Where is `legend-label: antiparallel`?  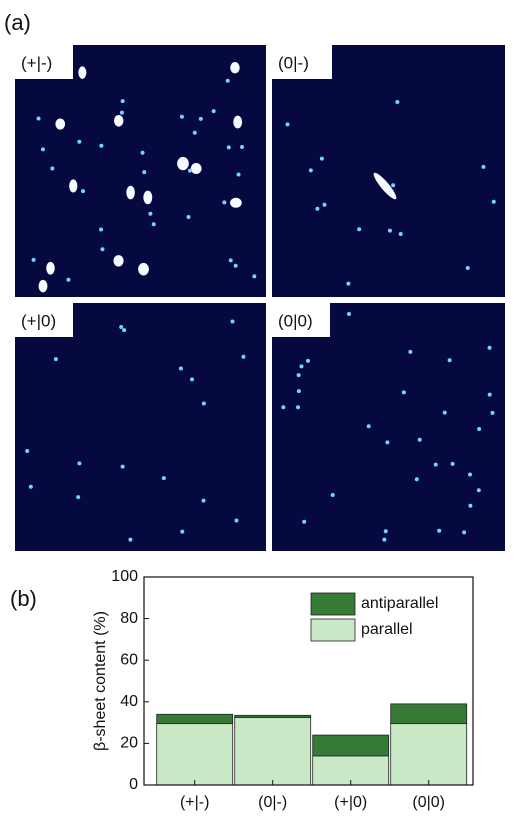 legend-label: antiparallel is located at coordinates (399, 603).